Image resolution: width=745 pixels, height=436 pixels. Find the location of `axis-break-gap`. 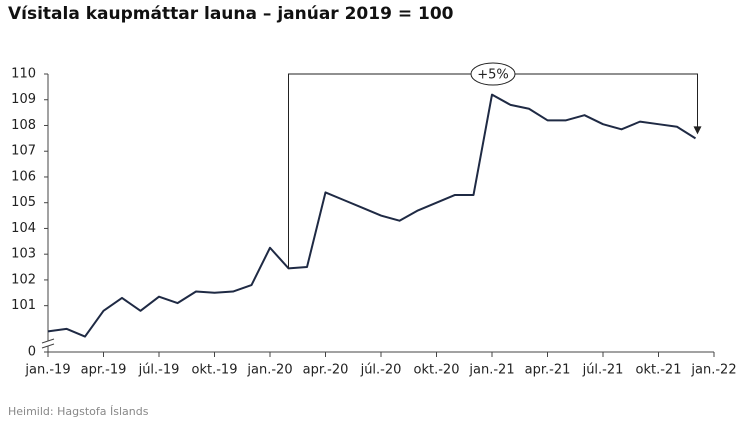

axis-break-gap is located at coordinates (48, 343).